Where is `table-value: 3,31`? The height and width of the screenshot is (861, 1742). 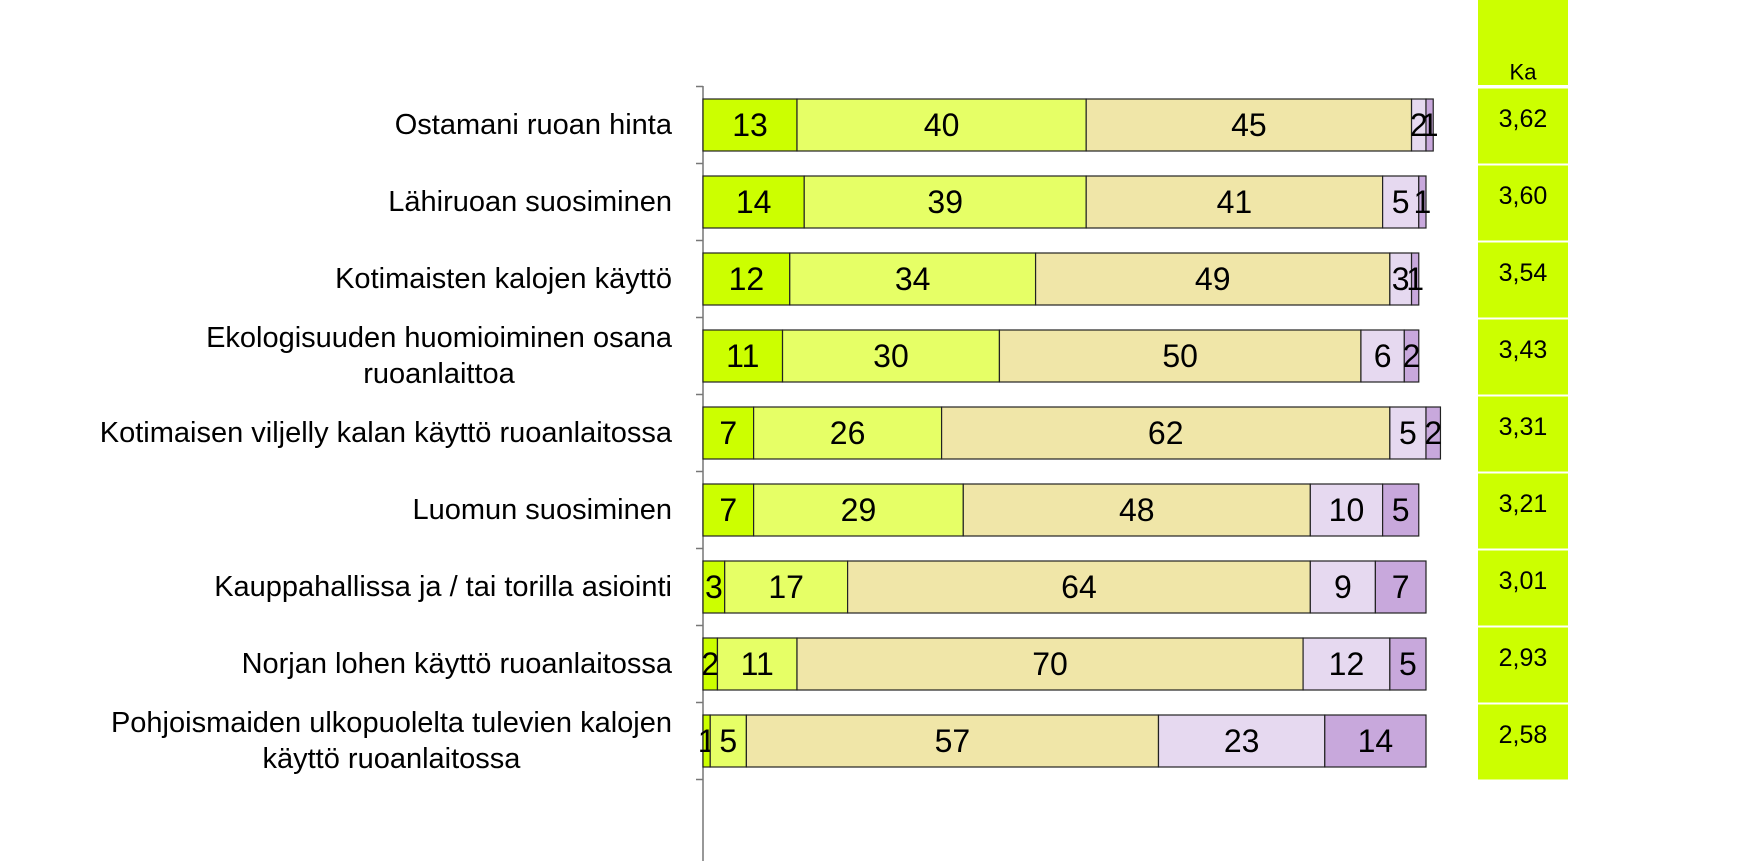
table-value: 3,31 is located at coordinates (1523, 427).